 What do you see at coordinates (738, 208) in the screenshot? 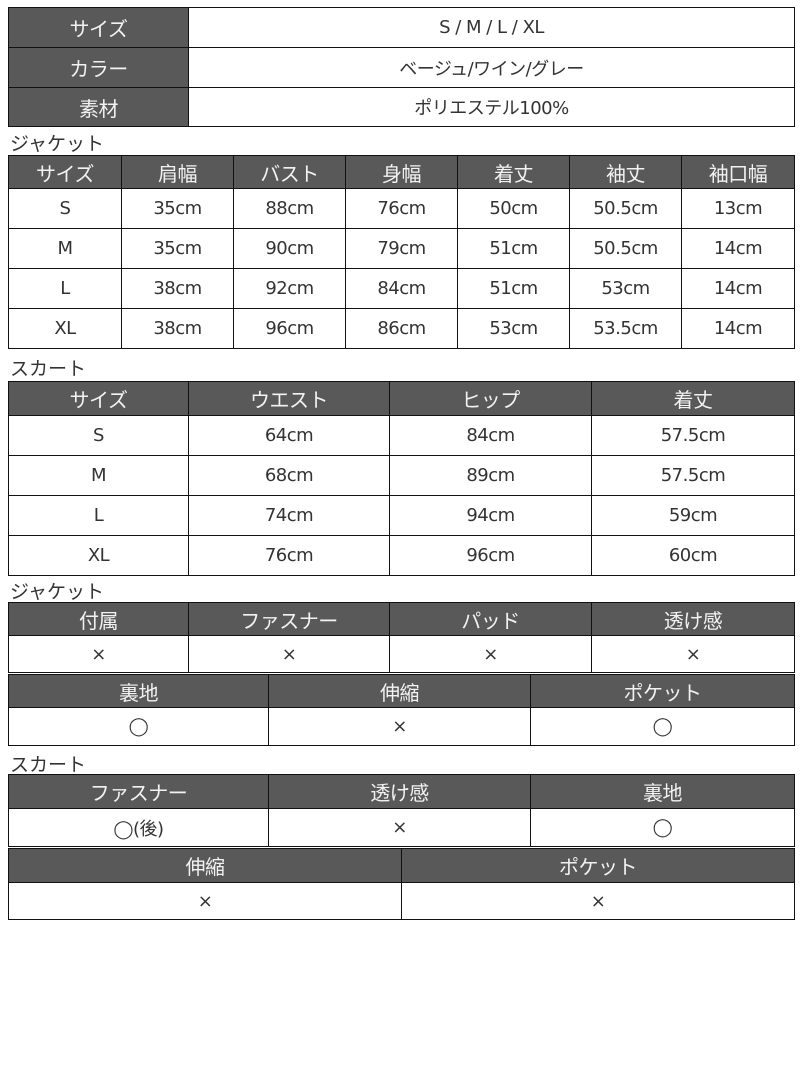
I see `value-cell: 13cm` at bounding box center [738, 208].